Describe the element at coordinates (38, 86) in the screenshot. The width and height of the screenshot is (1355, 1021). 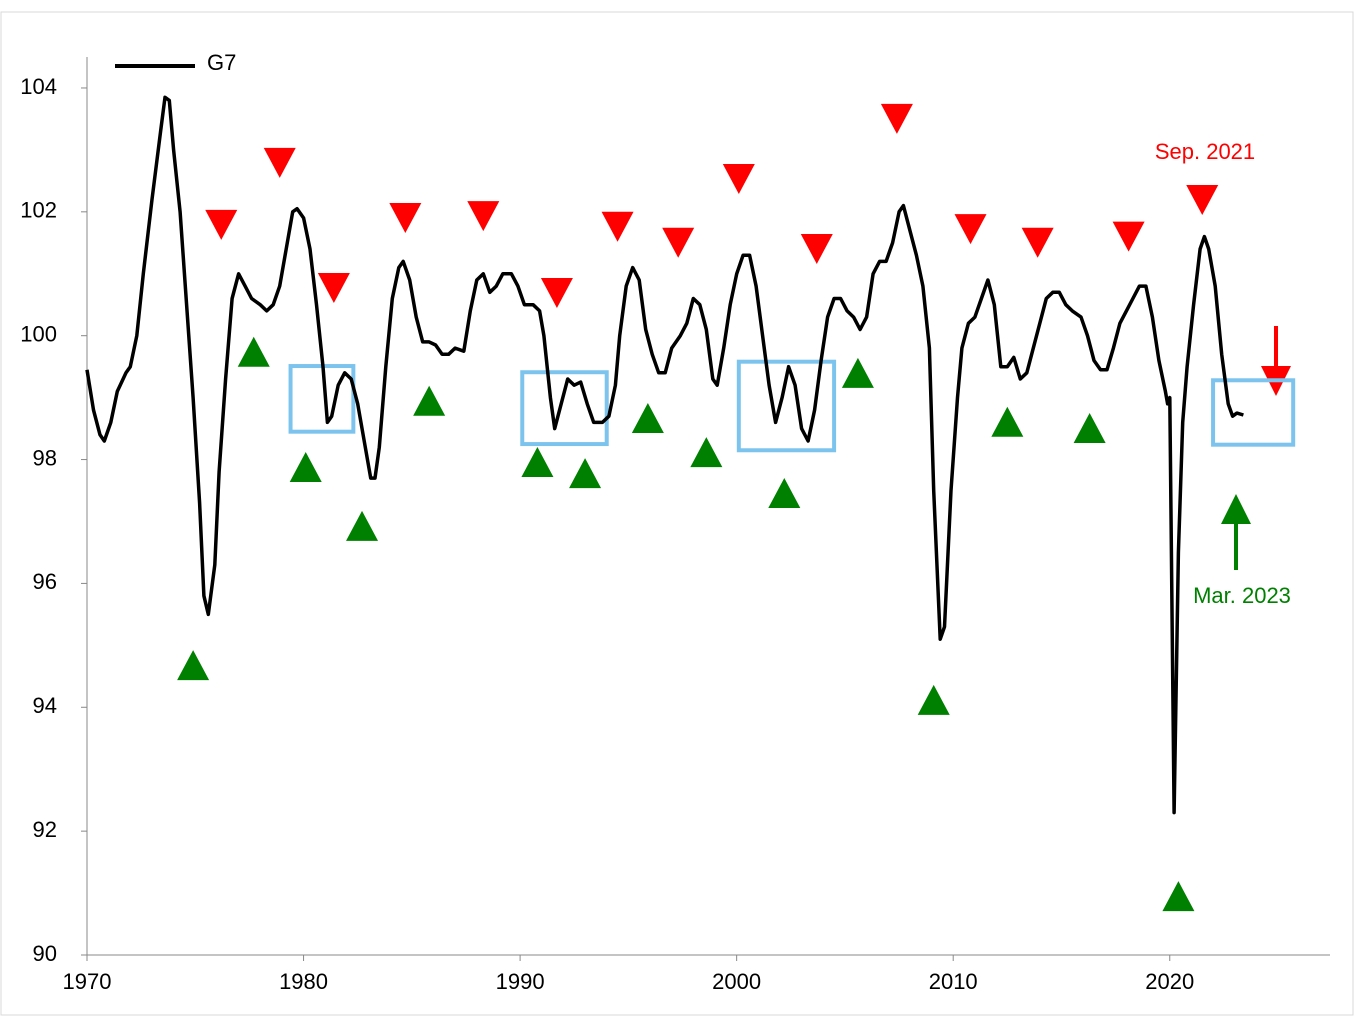
I see `y-tick-label: 104` at that location.